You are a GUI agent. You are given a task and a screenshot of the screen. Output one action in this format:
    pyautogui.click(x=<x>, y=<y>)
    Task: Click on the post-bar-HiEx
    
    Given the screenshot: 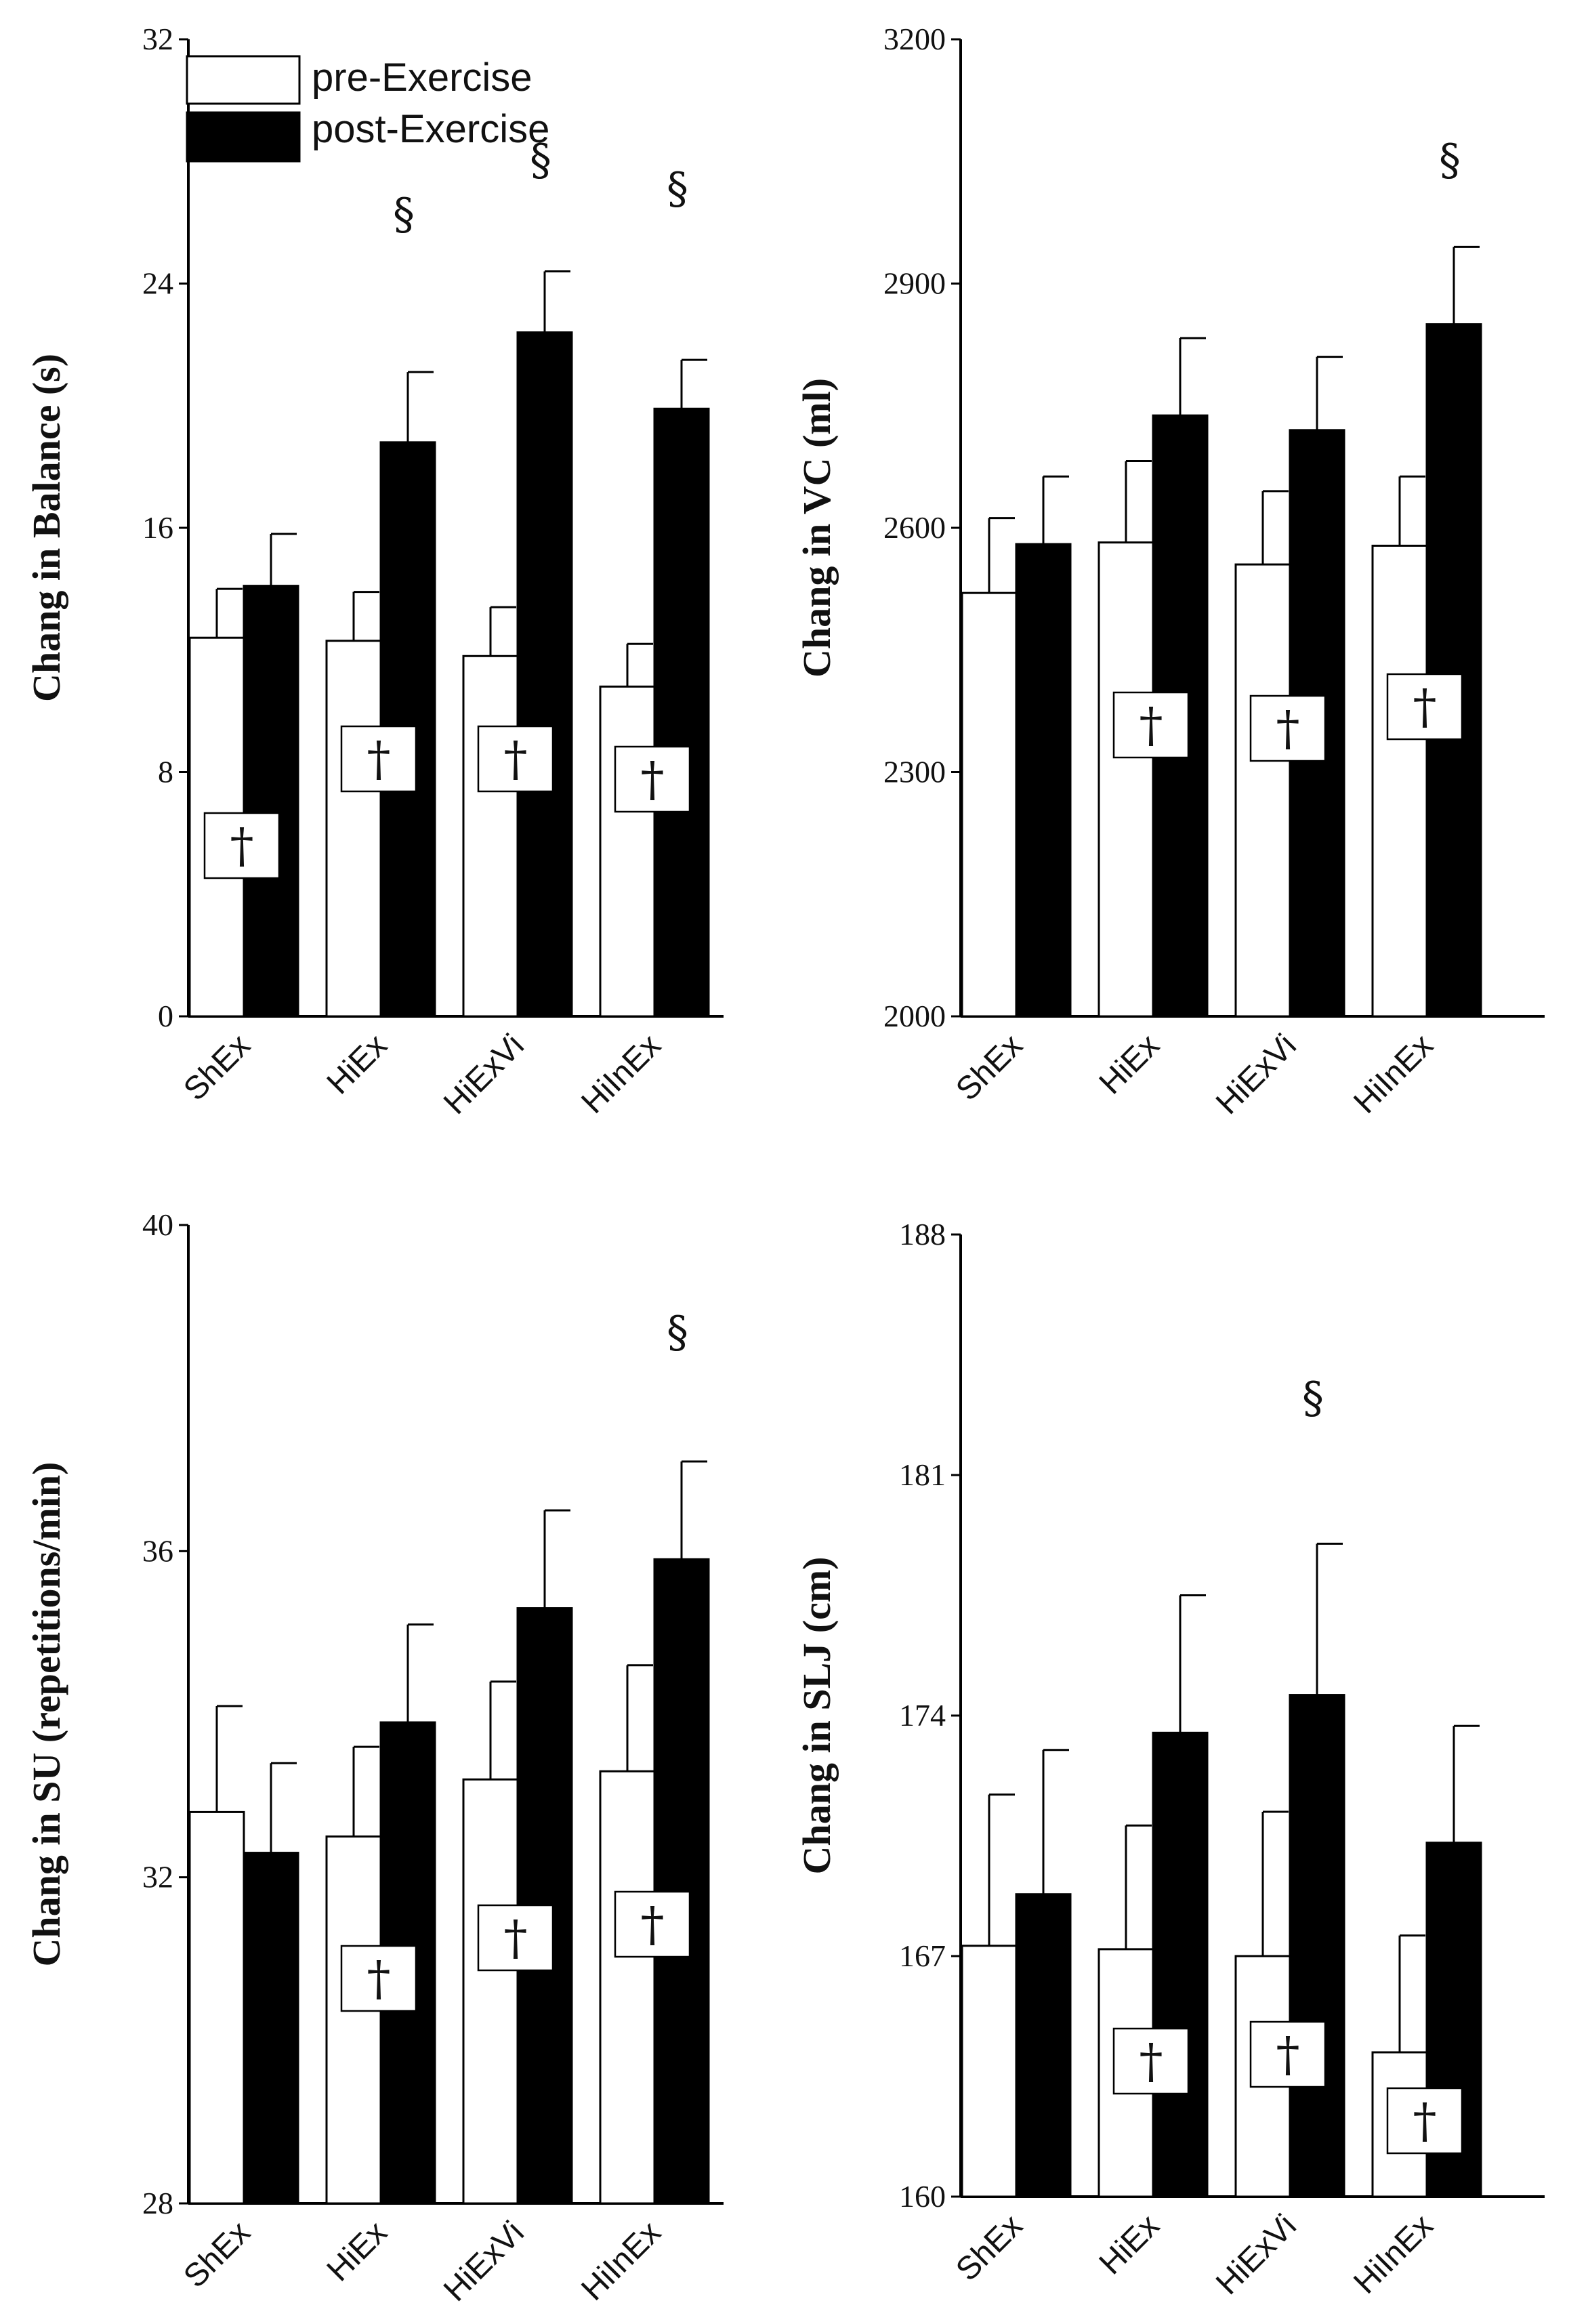 What is the action you would take?
    pyautogui.click(x=1180, y=1964)
    